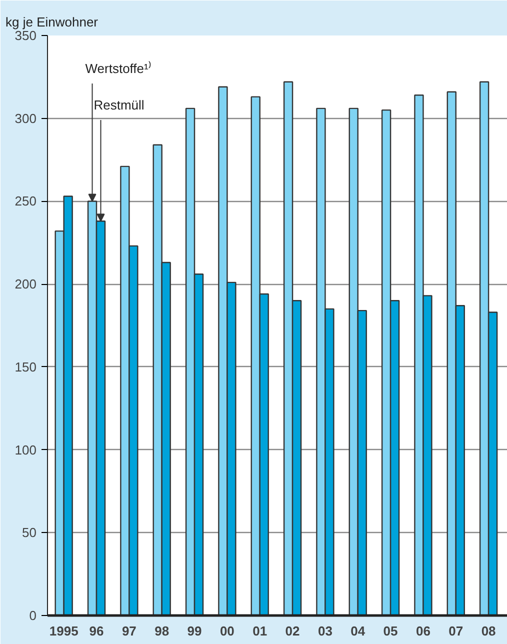 The height and width of the screenshot is (644, 507). Describe the element at coordinates (423, 631) in the screenshot. I see `x-tick-label: 06` at that location.